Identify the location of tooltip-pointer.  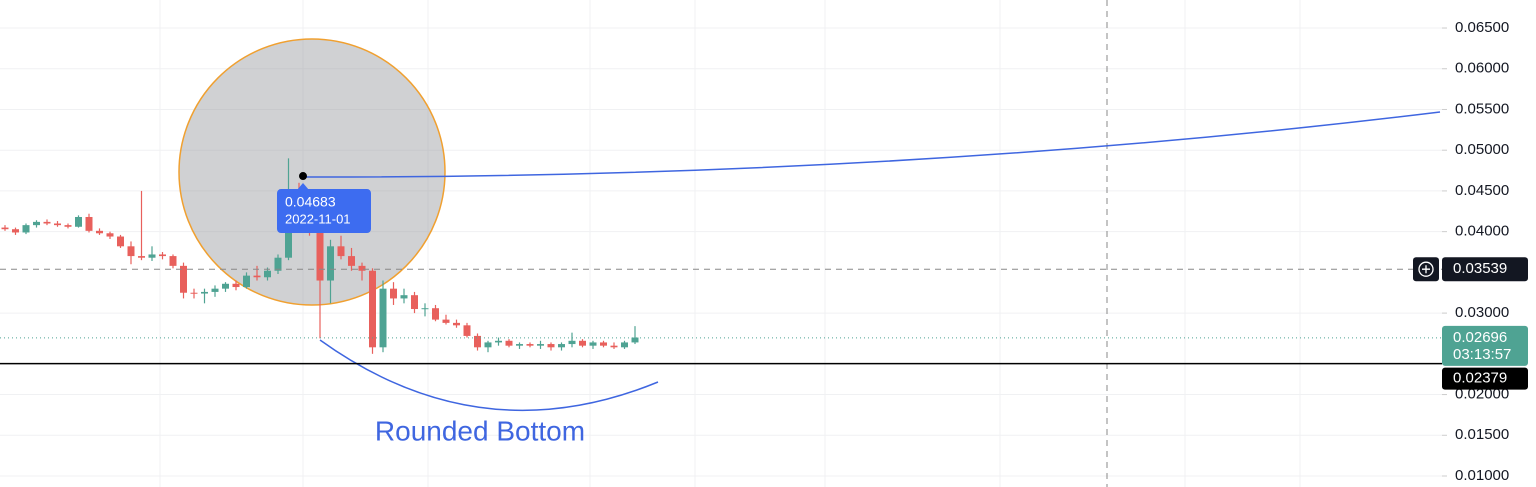
(303, 187).